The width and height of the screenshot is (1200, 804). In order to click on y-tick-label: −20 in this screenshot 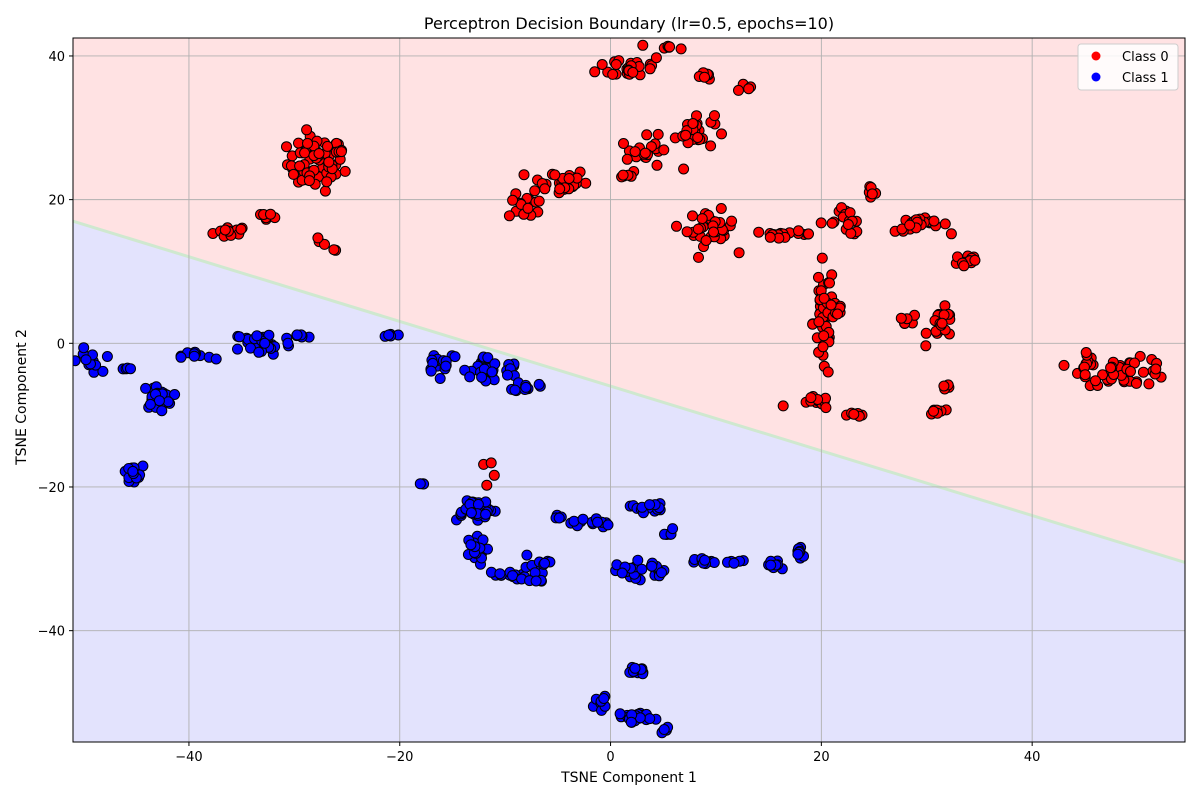, I will do `click(51, 488)`.